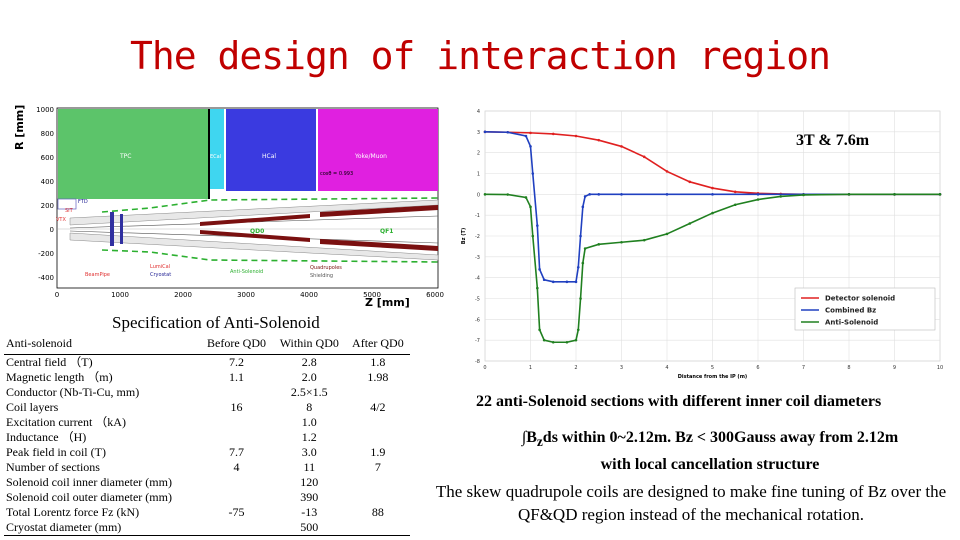  I want to click on x-tick-label: 9, so click(894, 368).